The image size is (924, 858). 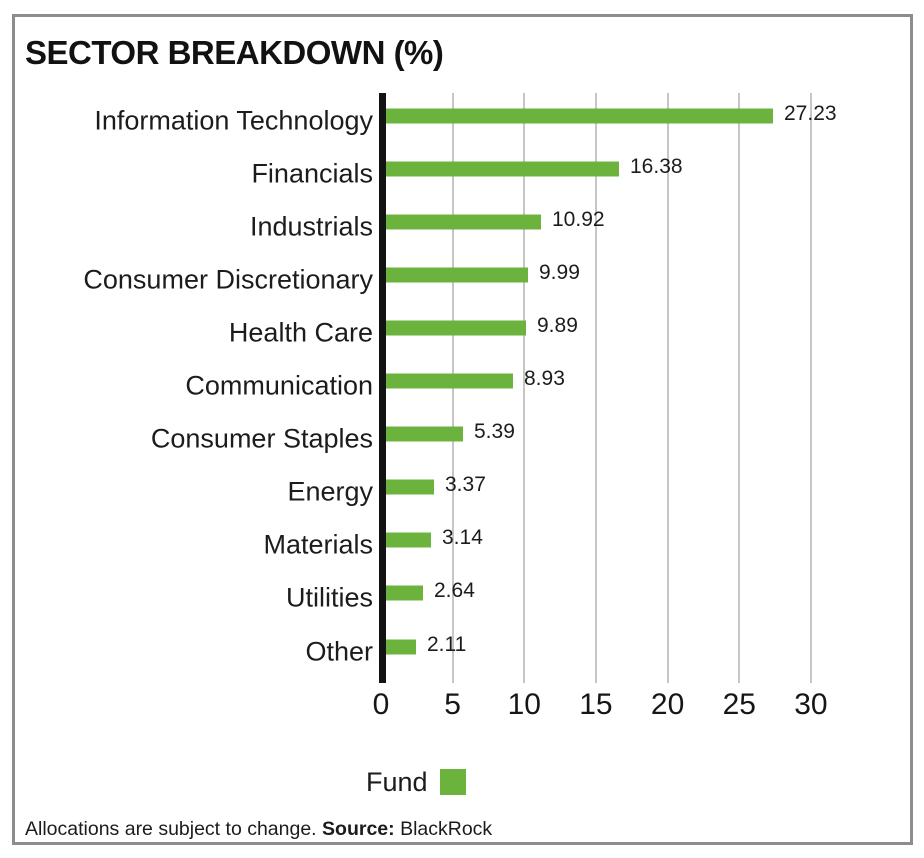 What do you see at coordinates (557, 326) in the screenshot?
I see `value-label: 9.89` at bounding box center [557, 326].